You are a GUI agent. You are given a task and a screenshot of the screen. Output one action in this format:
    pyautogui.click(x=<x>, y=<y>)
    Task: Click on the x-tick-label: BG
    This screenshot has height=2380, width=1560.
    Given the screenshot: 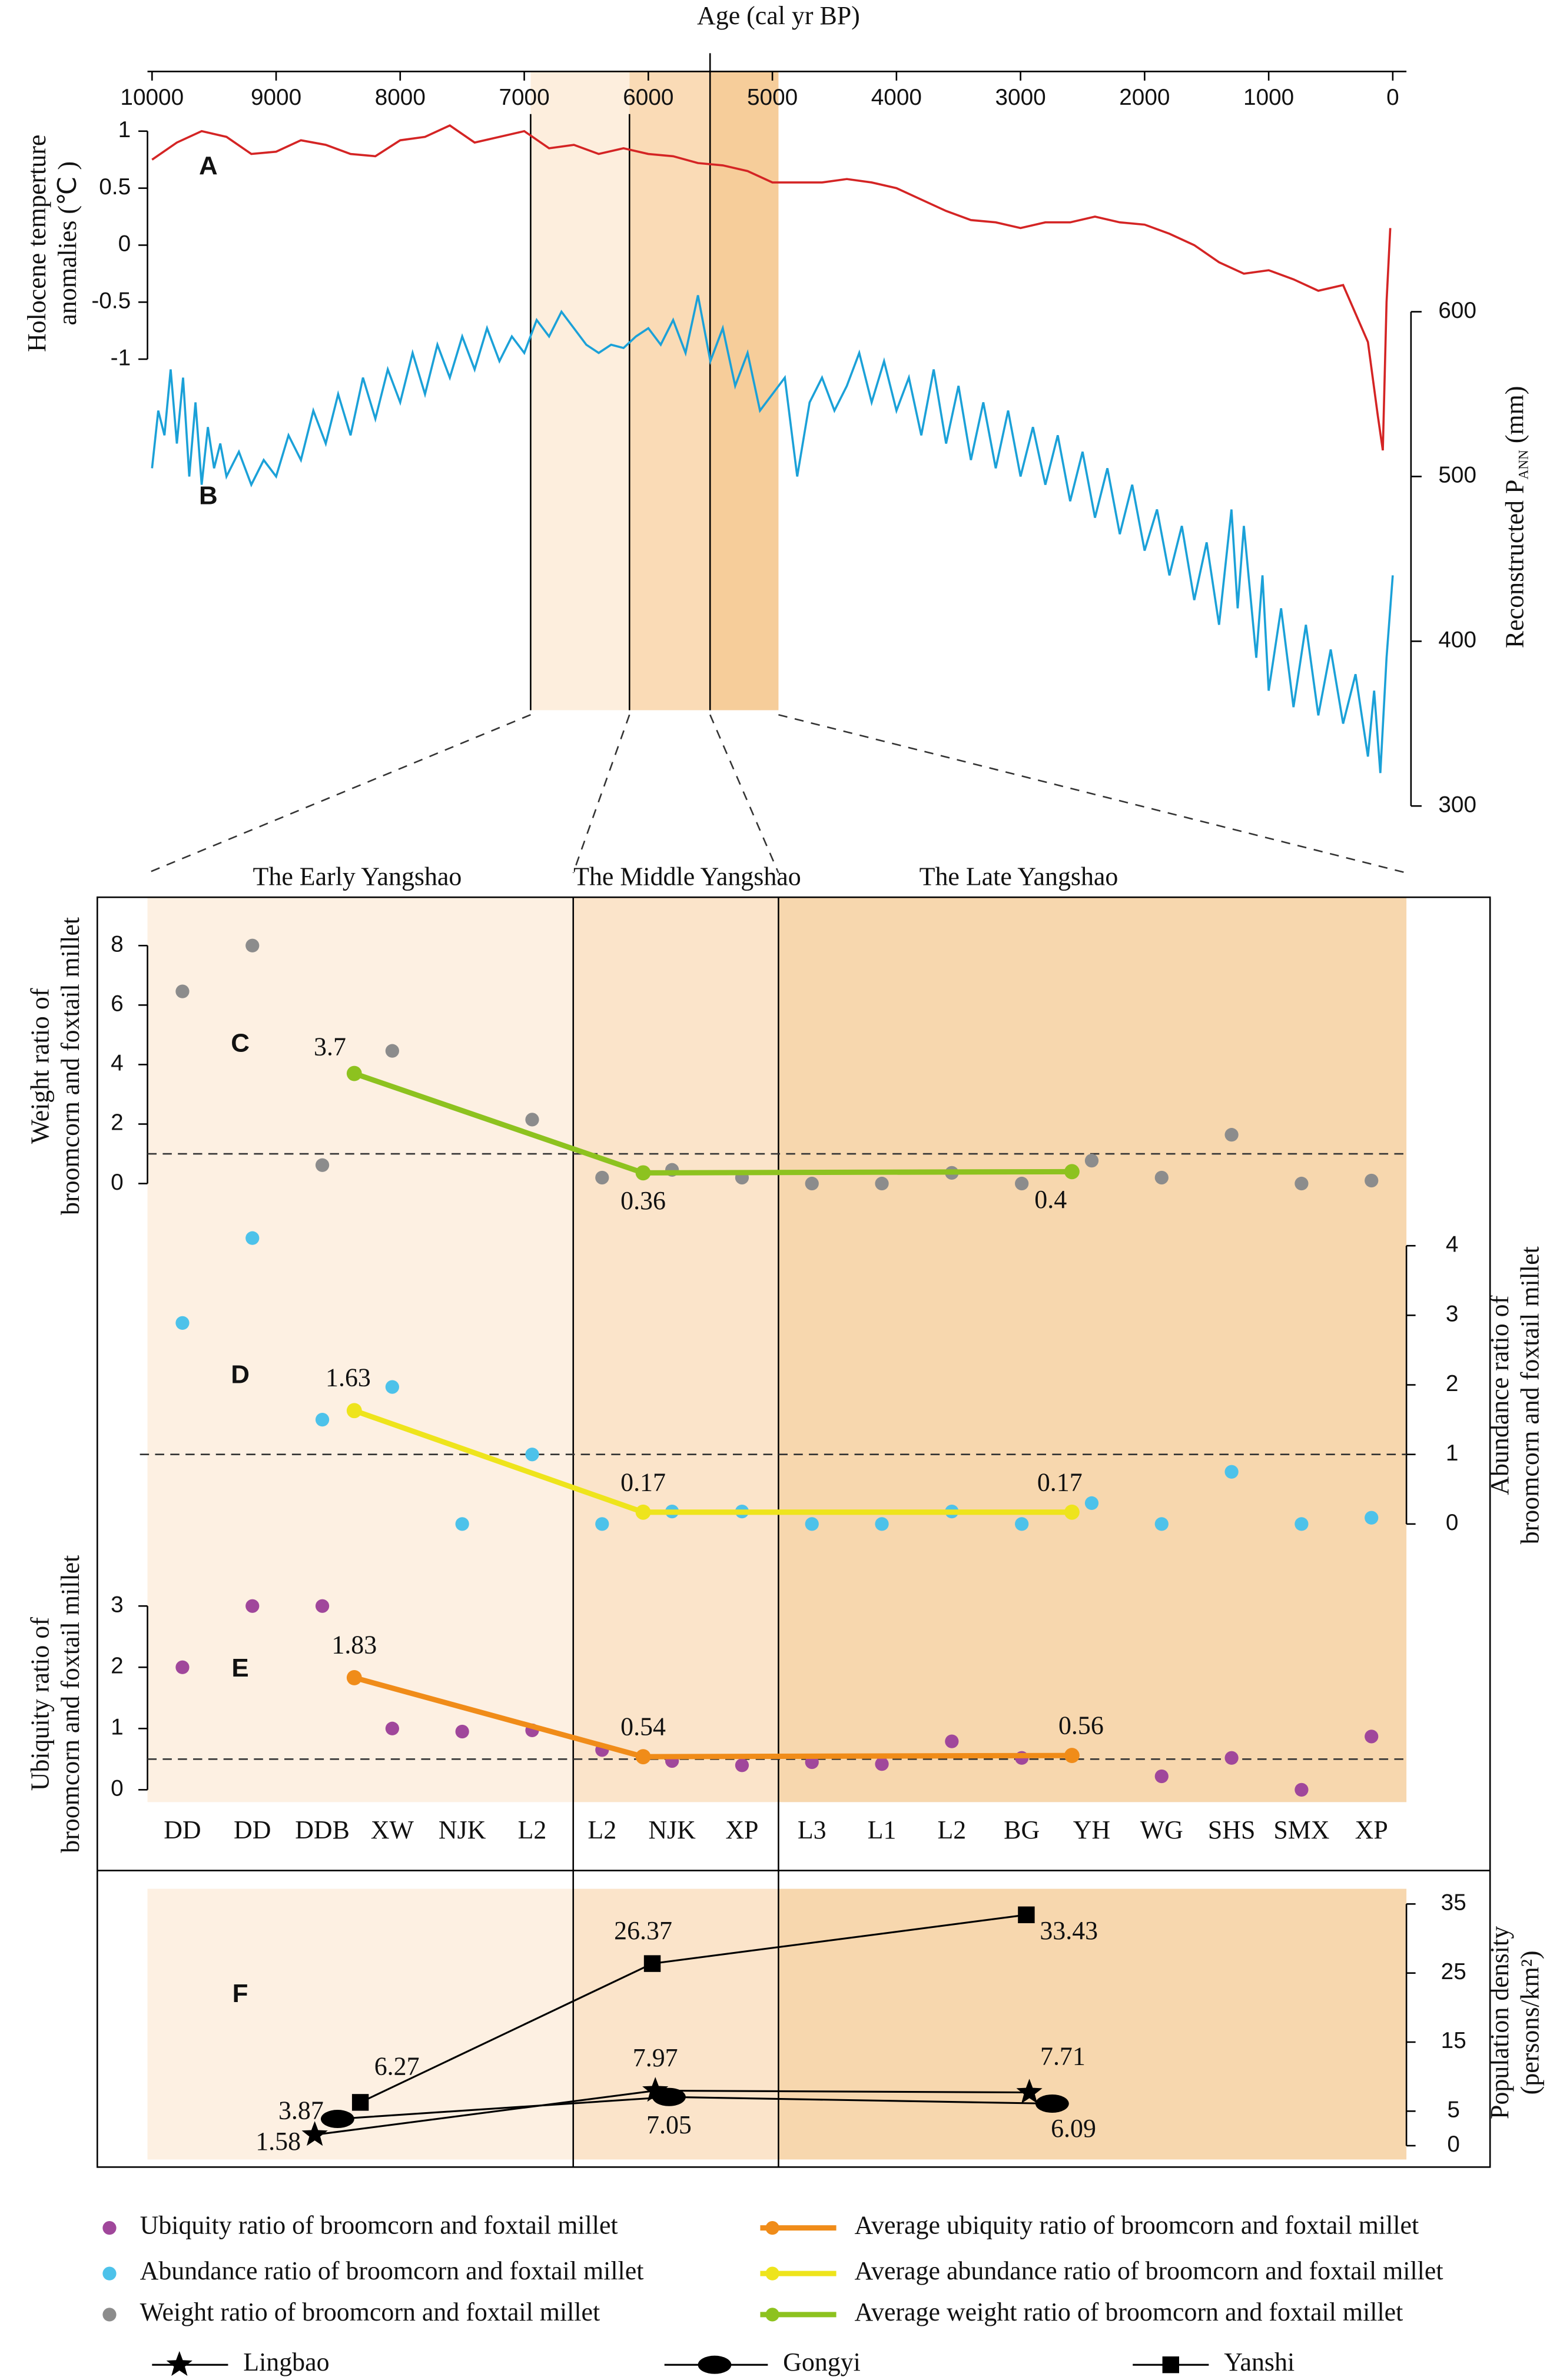 What is the action you would take?
    pyautogui.click(x=1022, y=1830)
    